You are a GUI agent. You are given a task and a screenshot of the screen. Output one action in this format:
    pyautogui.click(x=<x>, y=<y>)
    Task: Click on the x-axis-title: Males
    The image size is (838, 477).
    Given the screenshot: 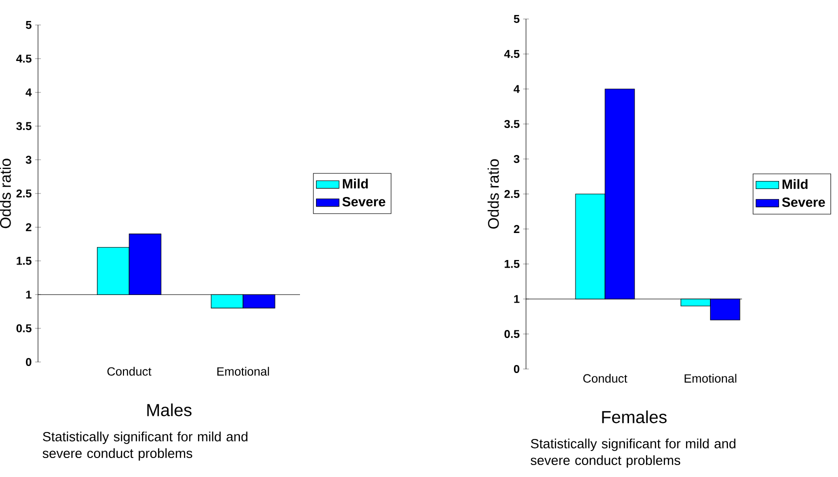 What is the action you would take?
    pyautogui.click(x=169, y=410)
    